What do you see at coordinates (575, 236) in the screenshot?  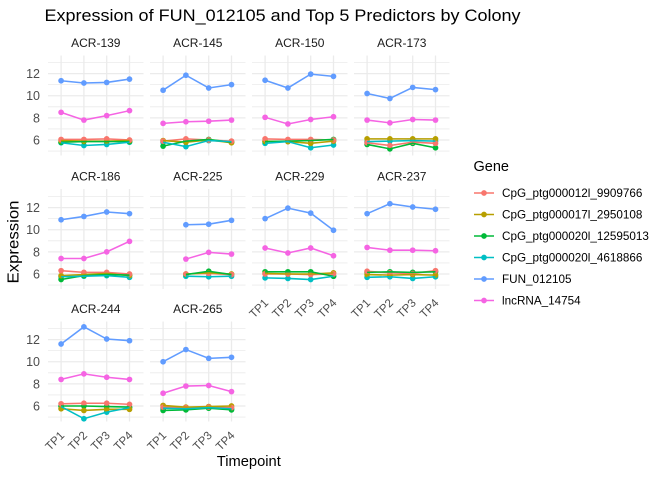 I see `svg-text: CpG_ptg000020l_12595013` at bounding box center [575, 236].